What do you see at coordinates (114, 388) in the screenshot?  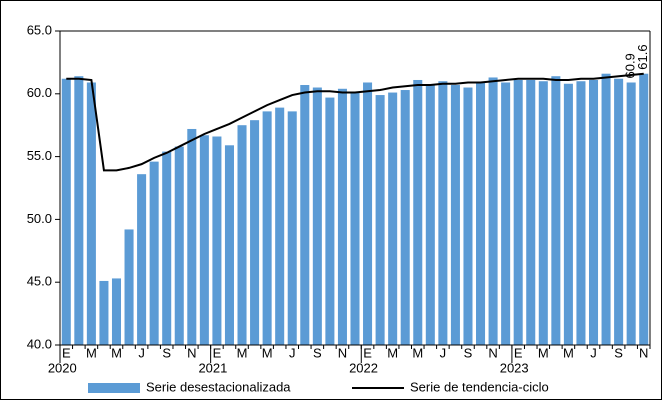 I see `legend-swatch` at bounding box center [114, 388].